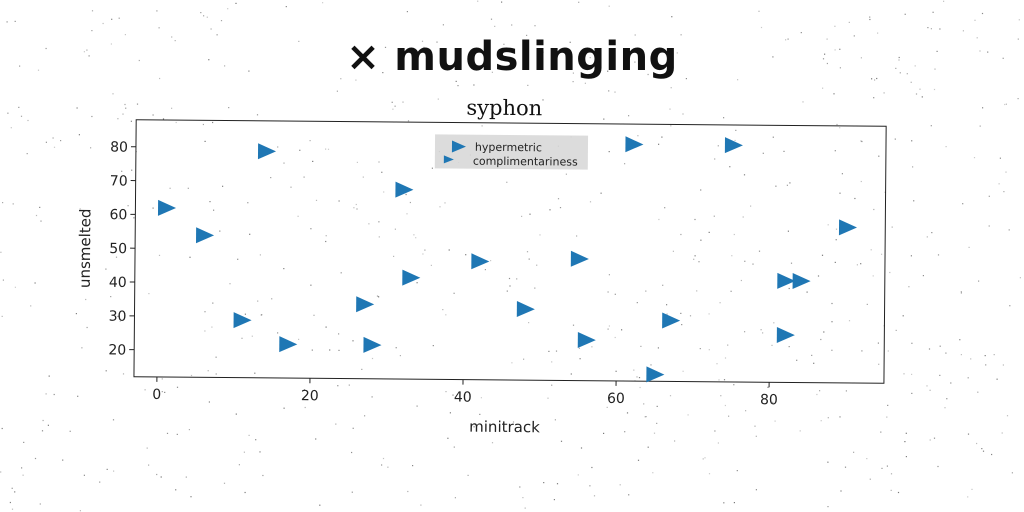  Describe the element at coordinates (118, 317) in the screenshot. I see `y-tick-label: 30` at that location.